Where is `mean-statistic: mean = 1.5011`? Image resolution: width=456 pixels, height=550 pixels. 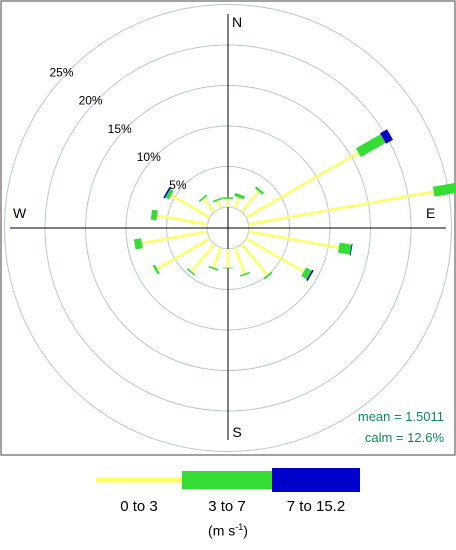 mean-statistic: mean = 1.5011 is located at coordinates (401, 416).